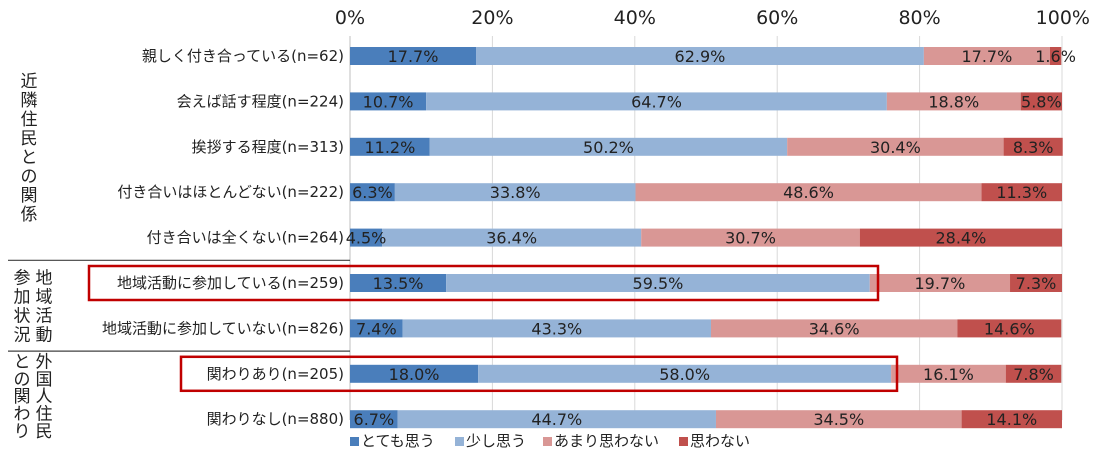 The height and width of the screenshot is (461, 1102). I want to click on row-label: 挨拶する程度(n=313), so click(268, 147).